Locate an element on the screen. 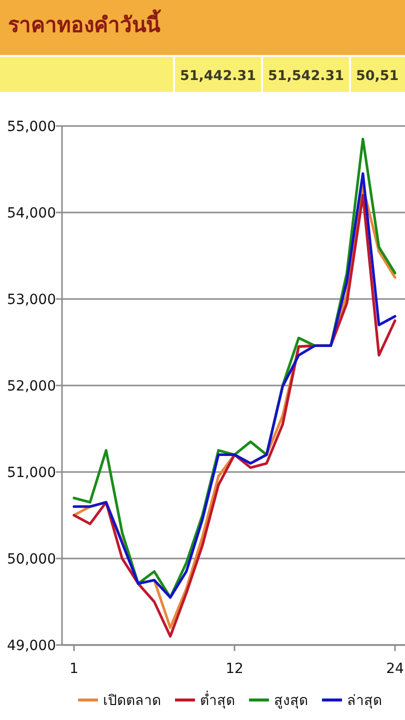 The width and height of the screenshot is (405, 720). text: 51,542.31 is located at coordinates (306, 76).